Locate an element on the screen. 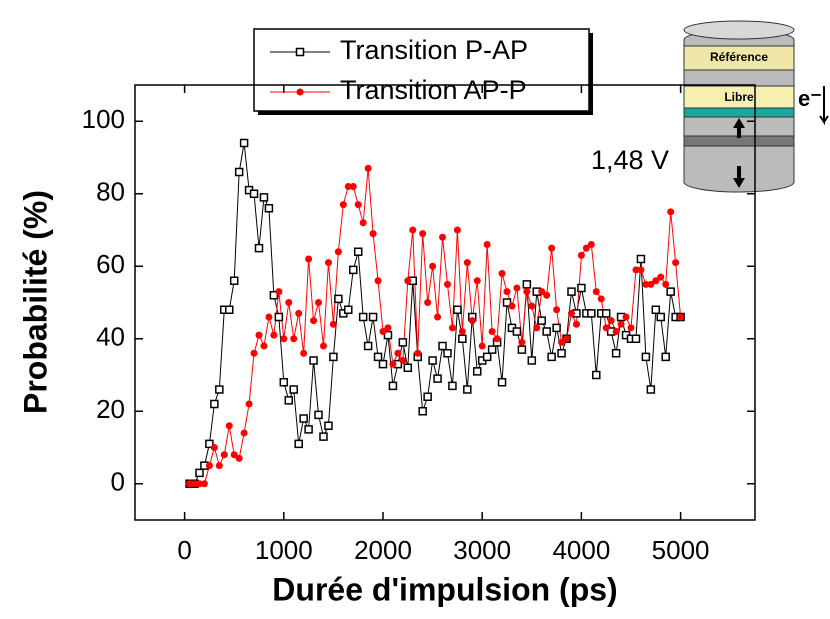  electron-arrow is located at coordinates (824, 106).